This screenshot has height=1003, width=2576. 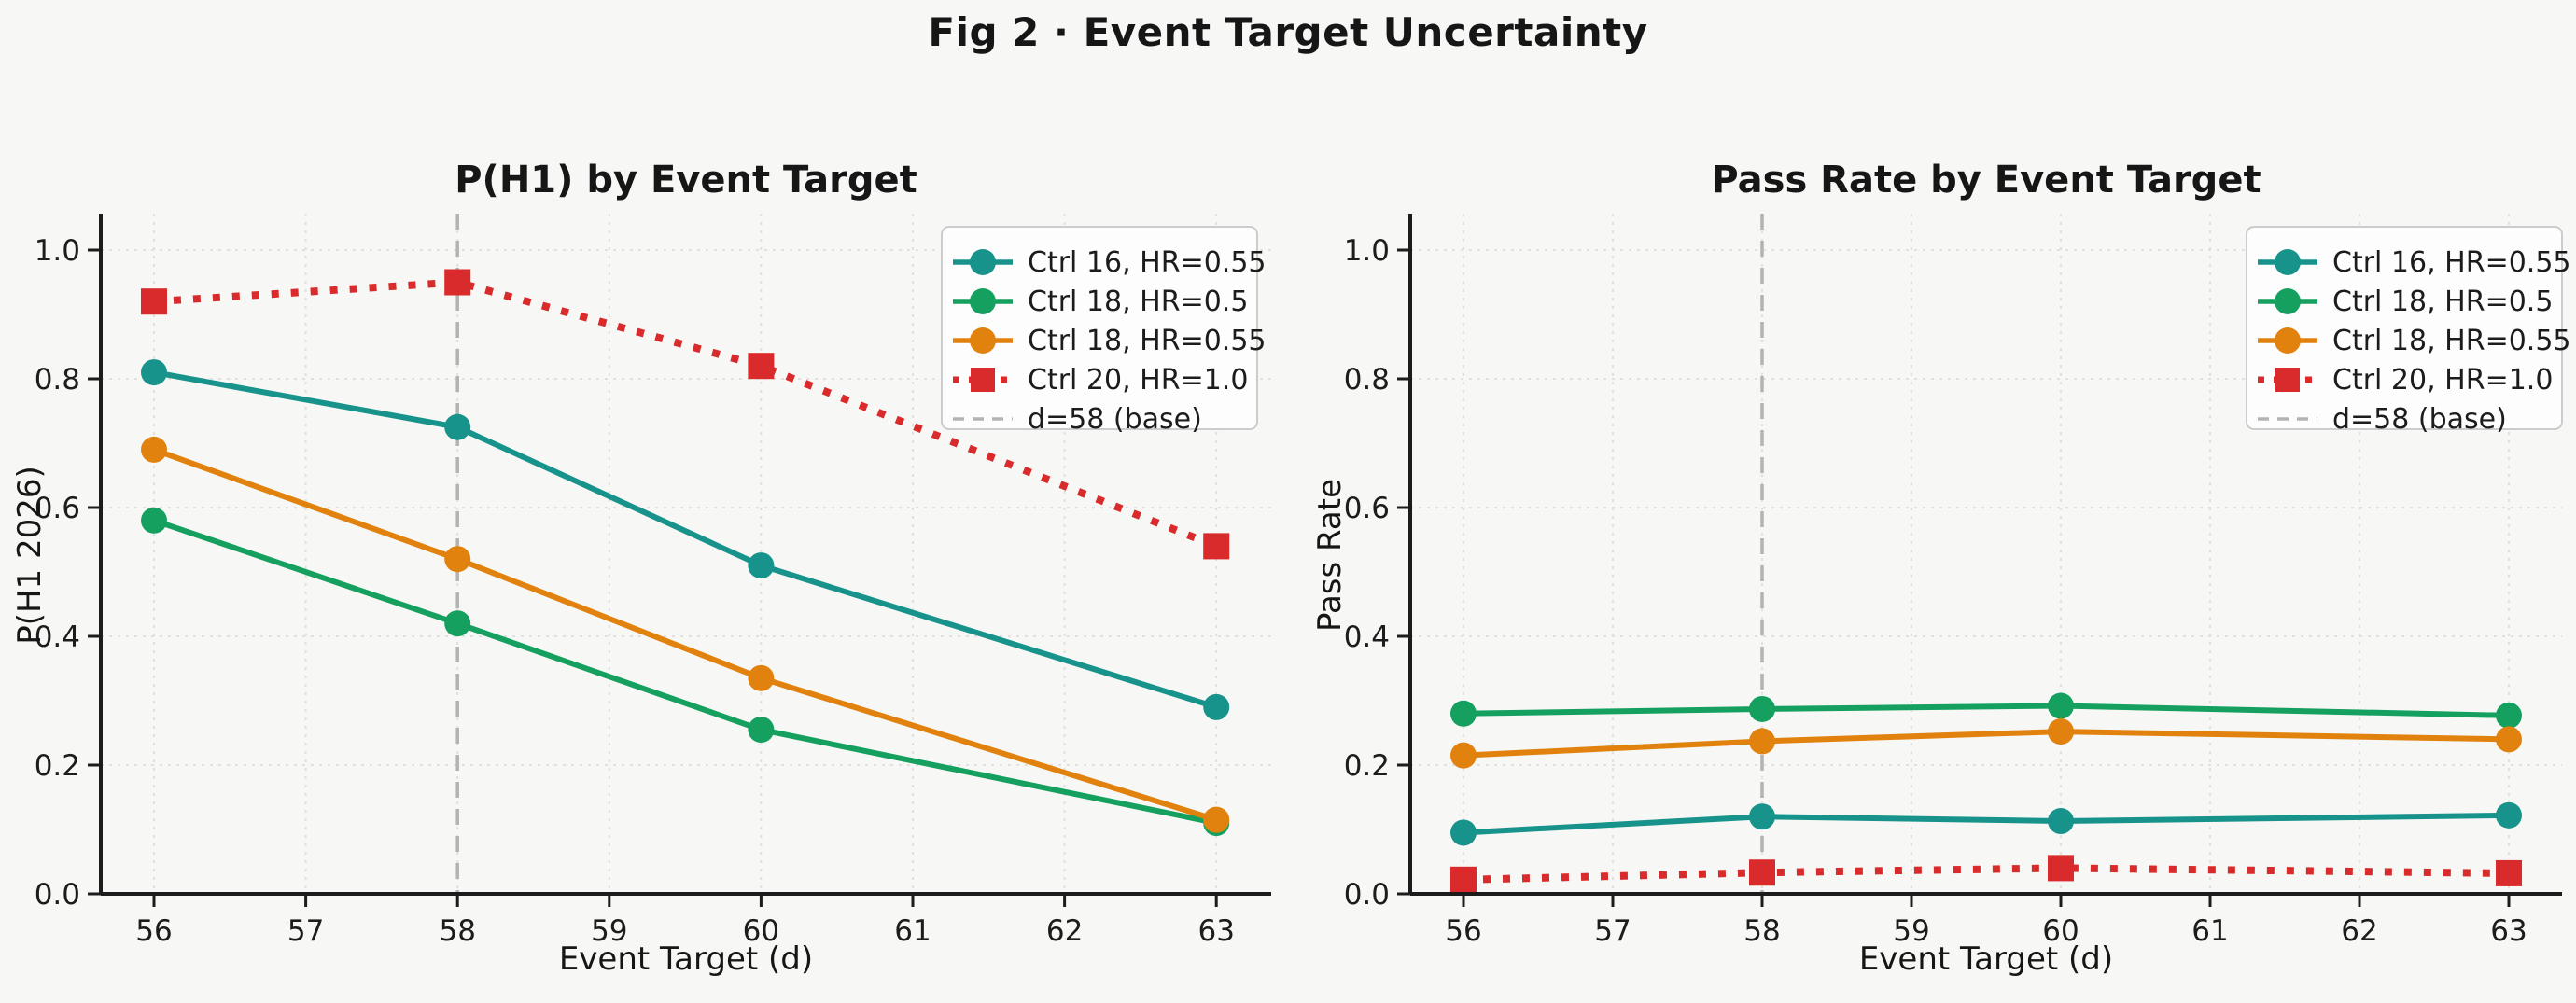 I want to click on left-y-axis-label: P(H1 2026), so click(x=30, y=555).